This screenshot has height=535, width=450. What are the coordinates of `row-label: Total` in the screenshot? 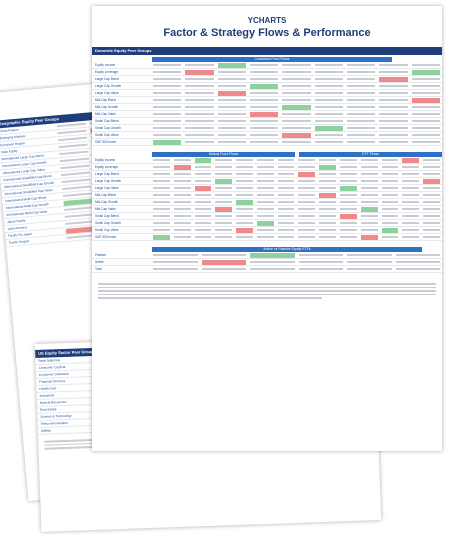 It's located at (98, 269).